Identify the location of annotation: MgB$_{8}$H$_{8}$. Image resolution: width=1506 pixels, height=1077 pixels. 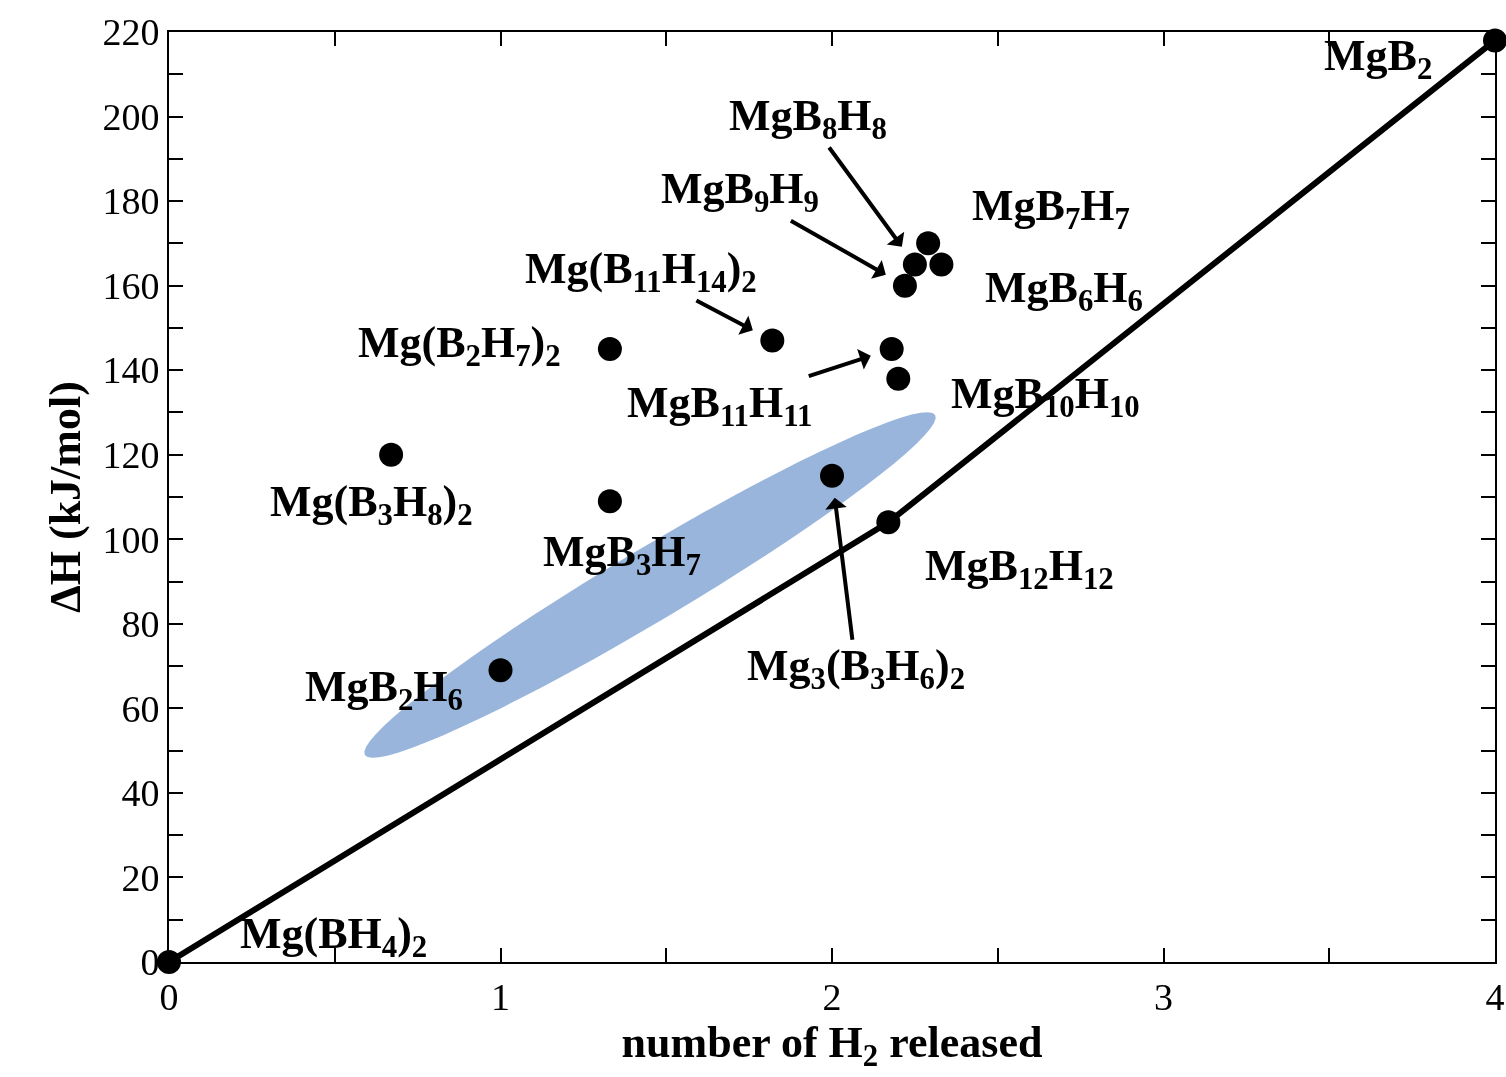
(808, 119).